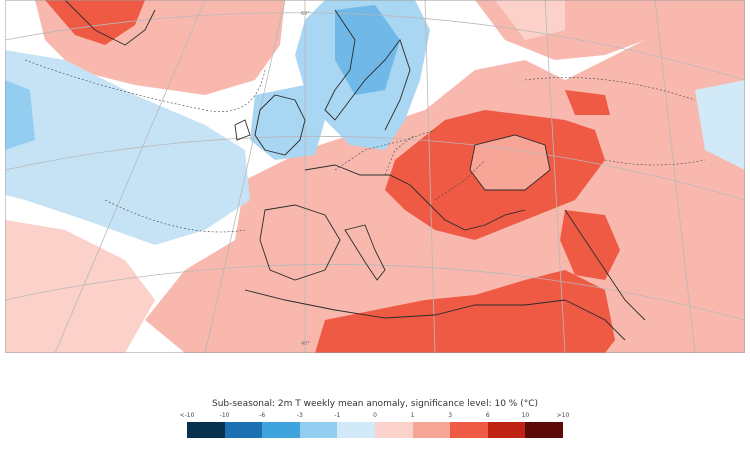 This screenshot has width=750, height=450. I want to click on black-sea, so click(510, 162).